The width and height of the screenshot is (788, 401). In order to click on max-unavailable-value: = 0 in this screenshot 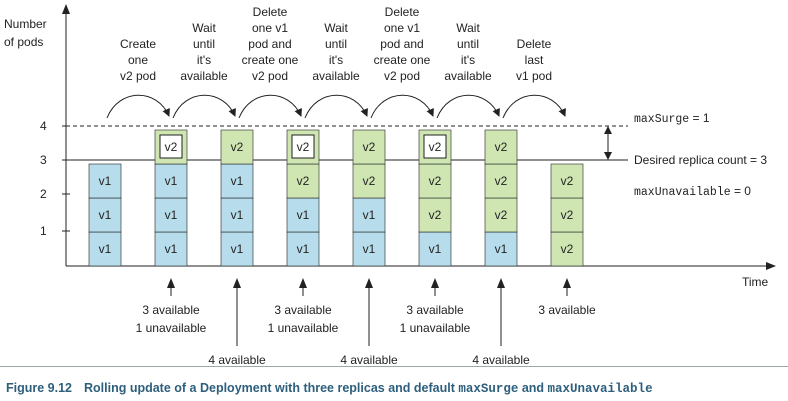, I will do `click(741, 191)`.